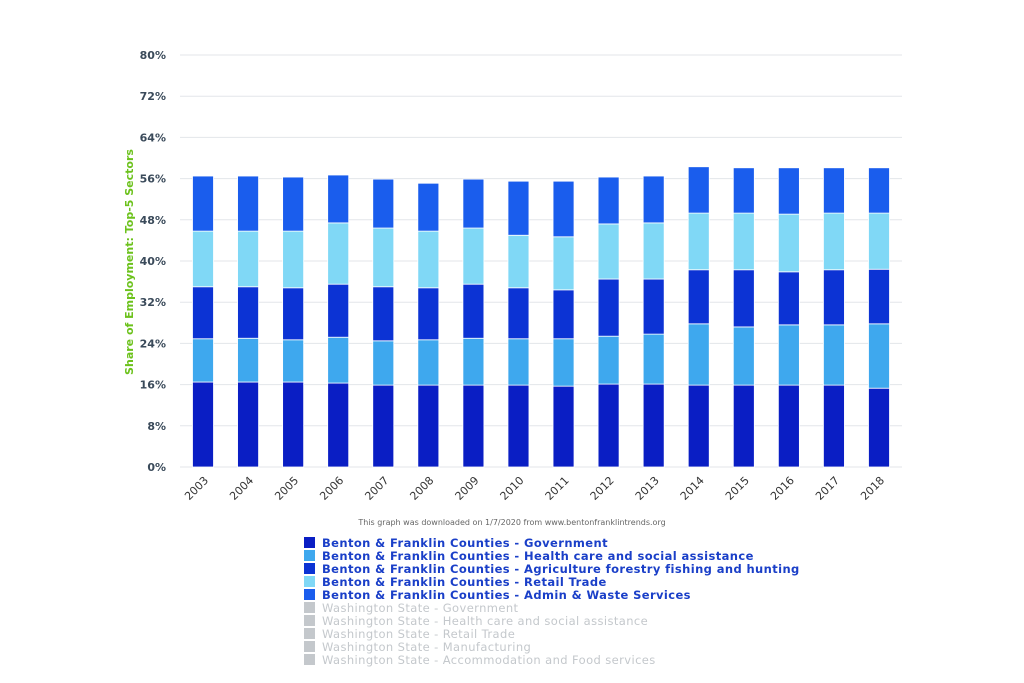 The width and height of the screenshot is (1024, 683). I want to click on bar-segment-2010-s0, so click(518, 426).